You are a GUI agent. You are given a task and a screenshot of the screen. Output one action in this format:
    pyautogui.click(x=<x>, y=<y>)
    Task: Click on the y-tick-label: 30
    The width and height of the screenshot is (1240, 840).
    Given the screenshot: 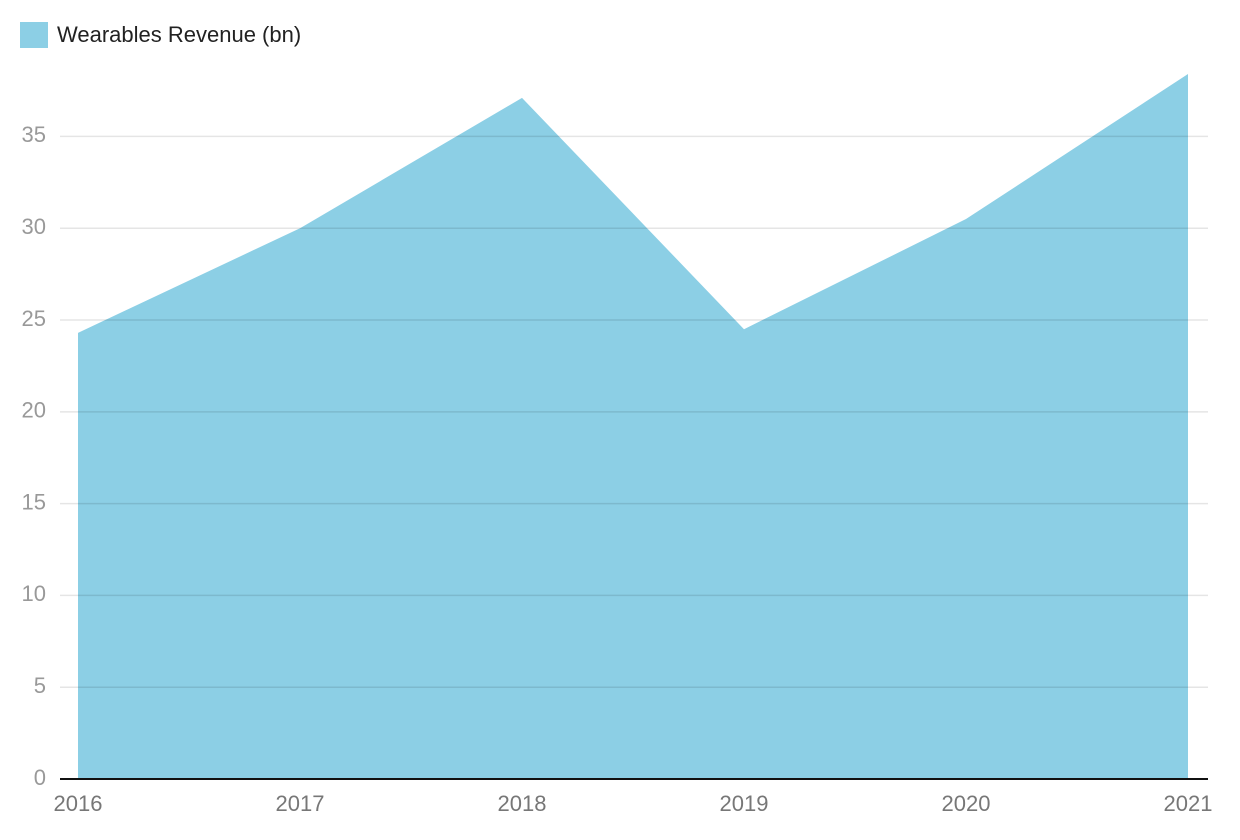 What is the action you would take?
    pyautogui.click(x=34, y=226)
    